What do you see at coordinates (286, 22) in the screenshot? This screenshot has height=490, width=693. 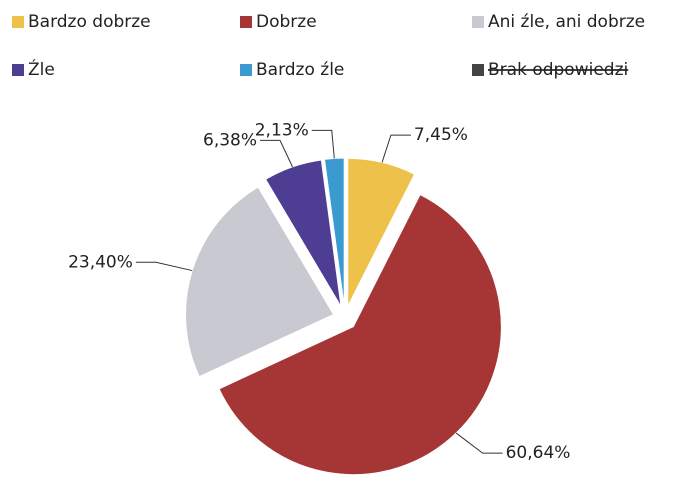 I see `legend-label: Dobrze` at bounding box center [286, 22].